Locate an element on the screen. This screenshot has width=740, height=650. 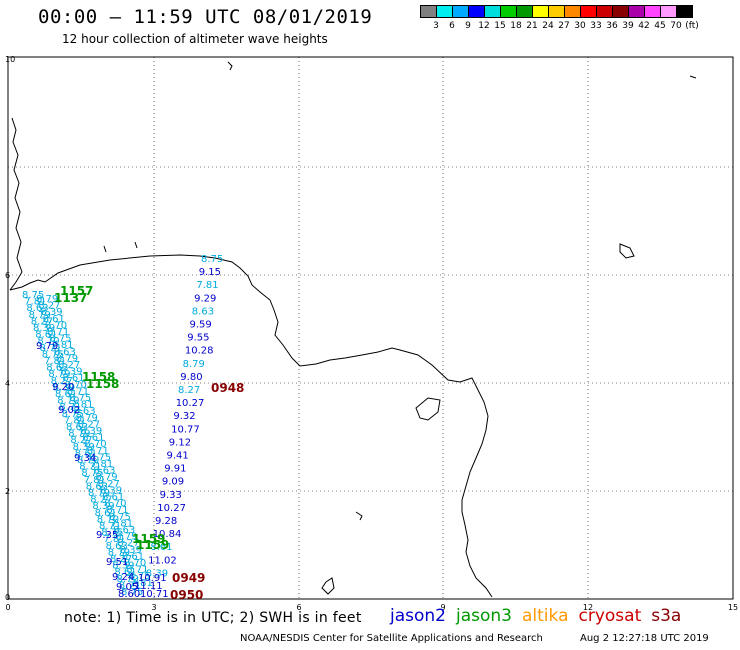
swh-reading: 9.55 is located at coordinates (198, 338).